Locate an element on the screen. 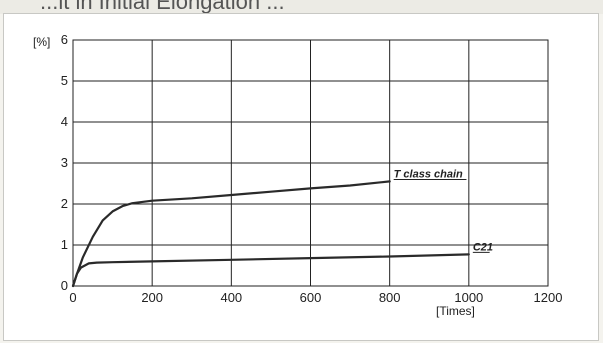 The height and width of the screenshot is (343, 603). x-tick-label: 800 is located at coordinates (390, 297).